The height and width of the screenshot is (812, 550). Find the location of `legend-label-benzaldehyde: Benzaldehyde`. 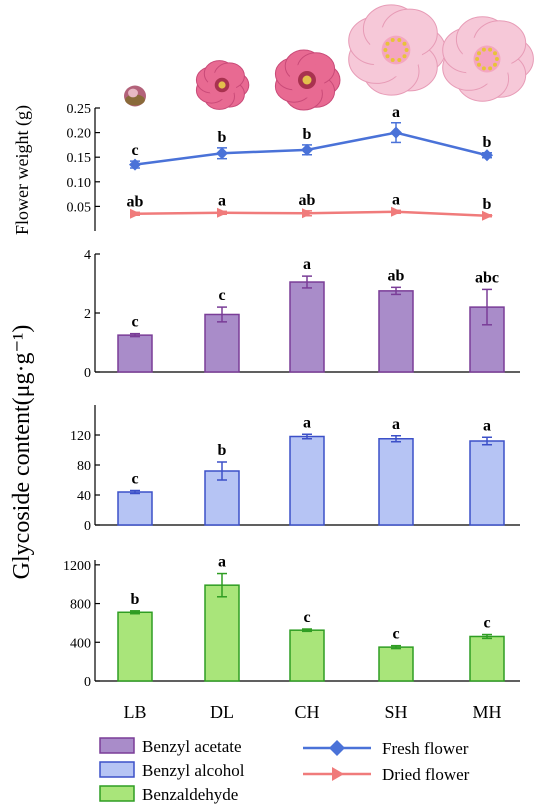

legend-label-benzaldehyde: Benzaldehyde is located at coordinates (190, 794).